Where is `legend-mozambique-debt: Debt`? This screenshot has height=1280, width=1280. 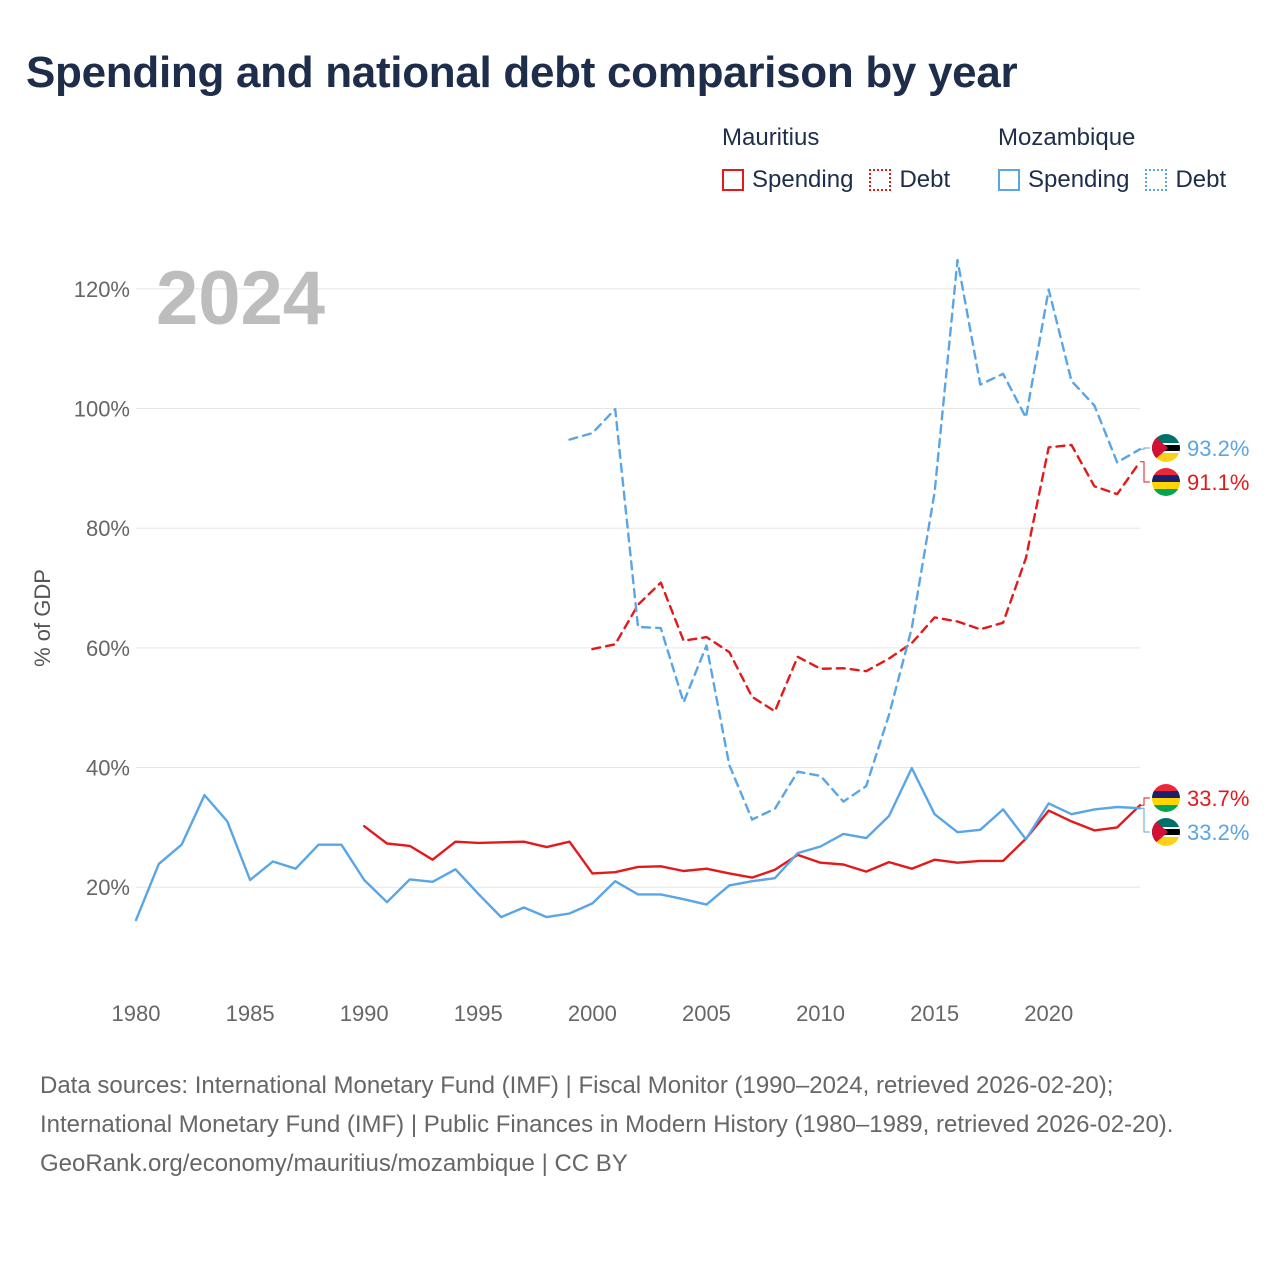 legend-mozambique-debt: Debt is located at coordinates (1185, 180).